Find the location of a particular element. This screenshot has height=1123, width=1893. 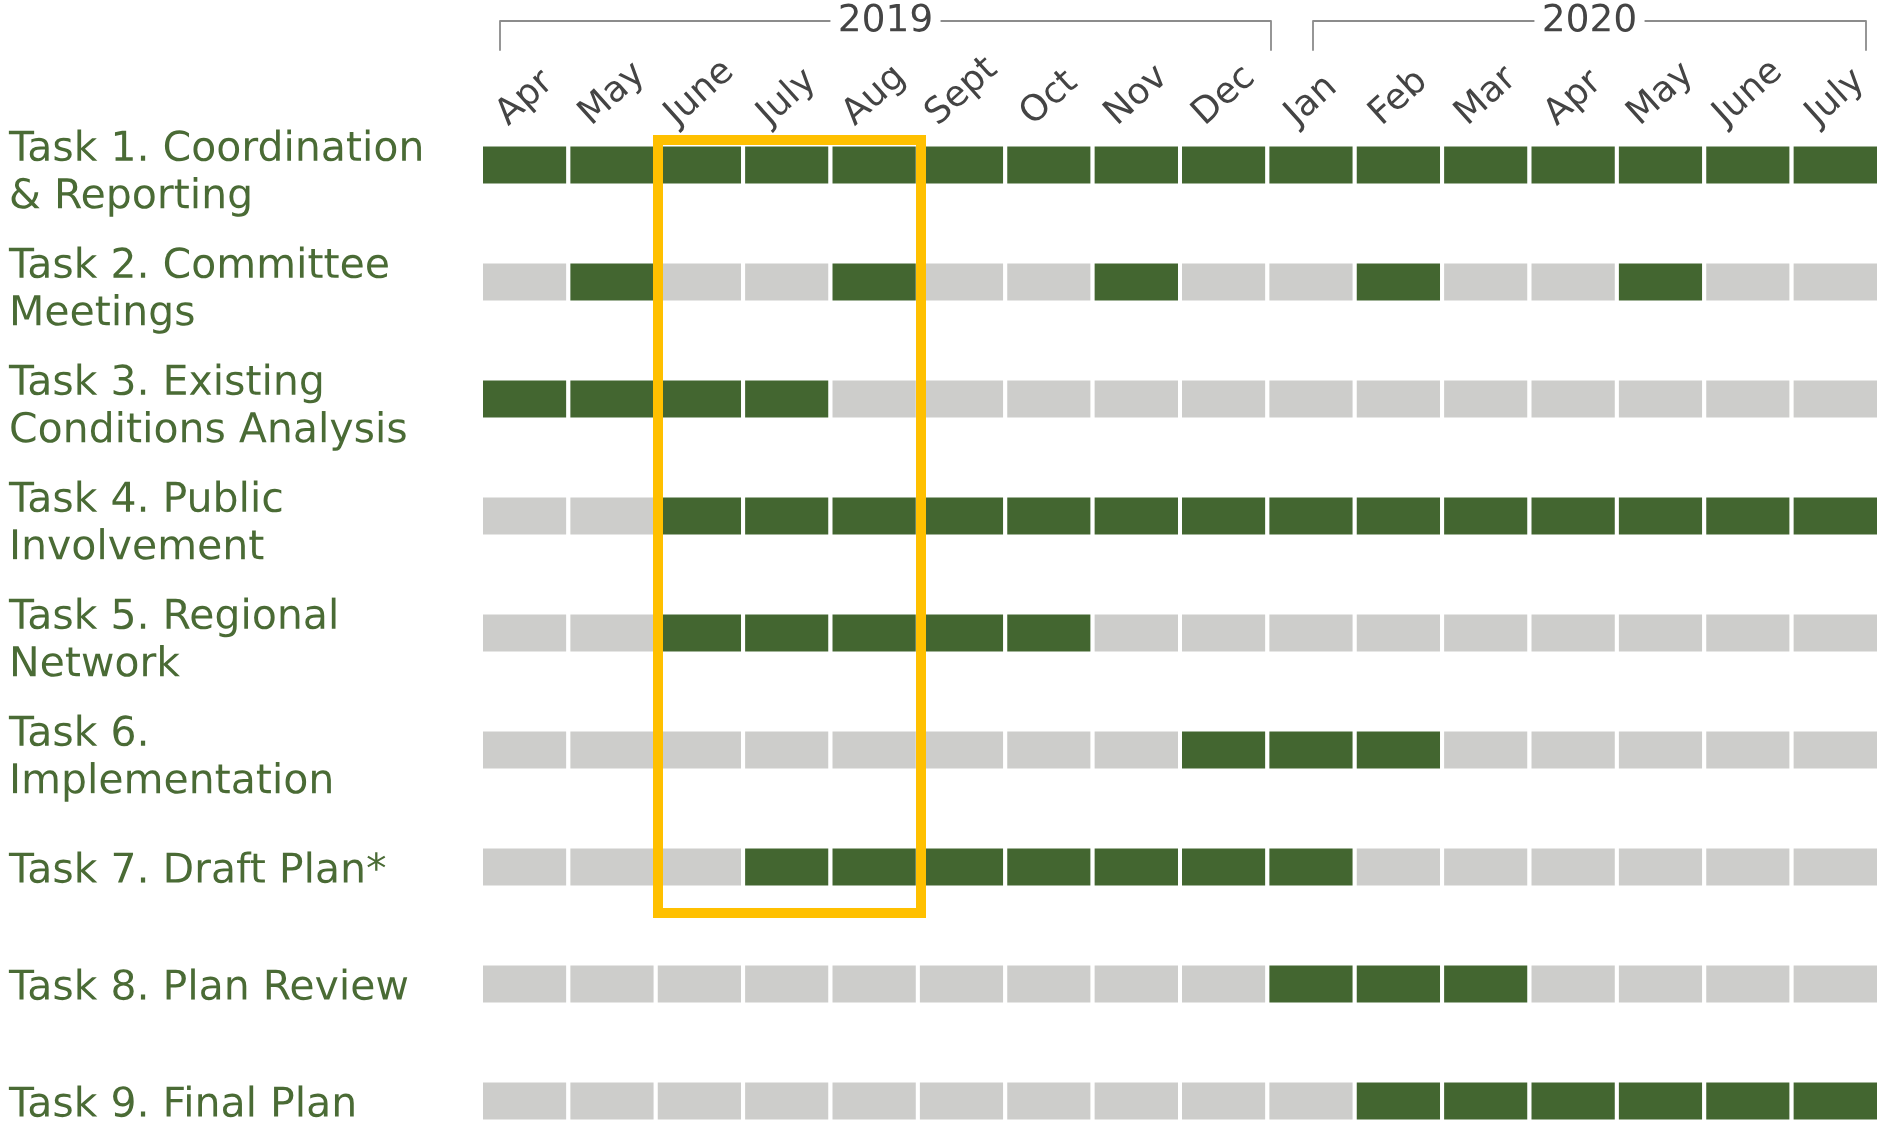

text: 2020 is located at coordinates (1589, 17).